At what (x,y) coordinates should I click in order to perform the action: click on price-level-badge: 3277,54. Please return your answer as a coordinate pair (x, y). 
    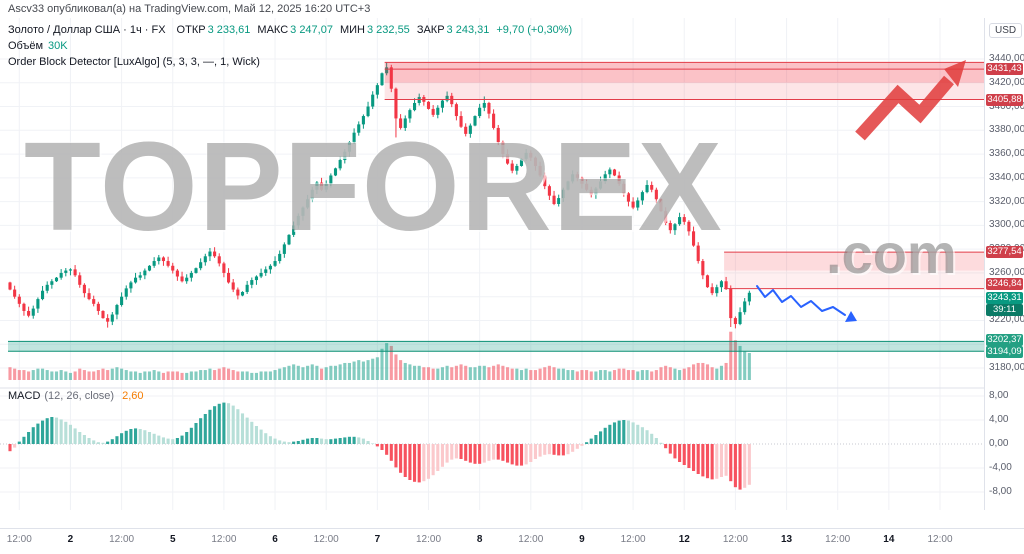
    Looking at the image, I should click on (1004, 252).